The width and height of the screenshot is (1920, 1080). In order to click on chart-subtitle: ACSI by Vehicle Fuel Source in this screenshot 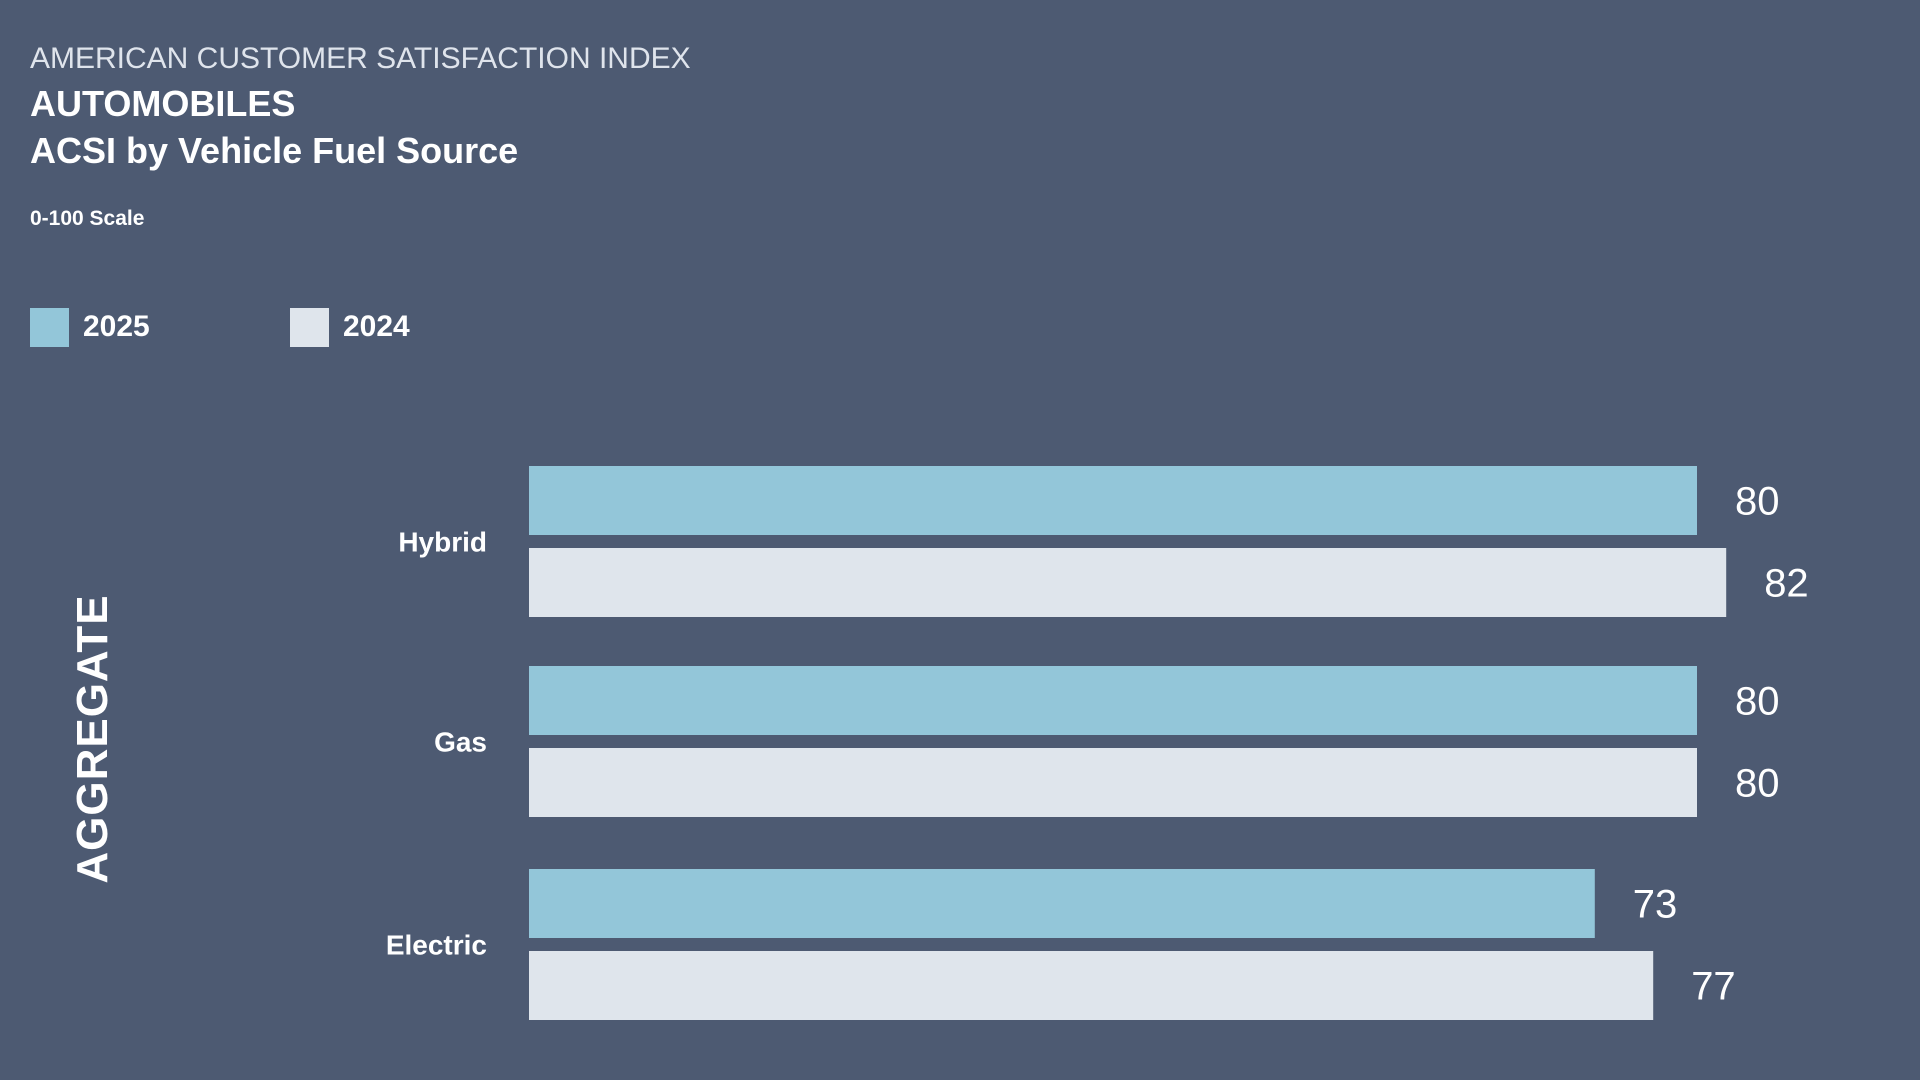, I will do `click(274, 150)`.